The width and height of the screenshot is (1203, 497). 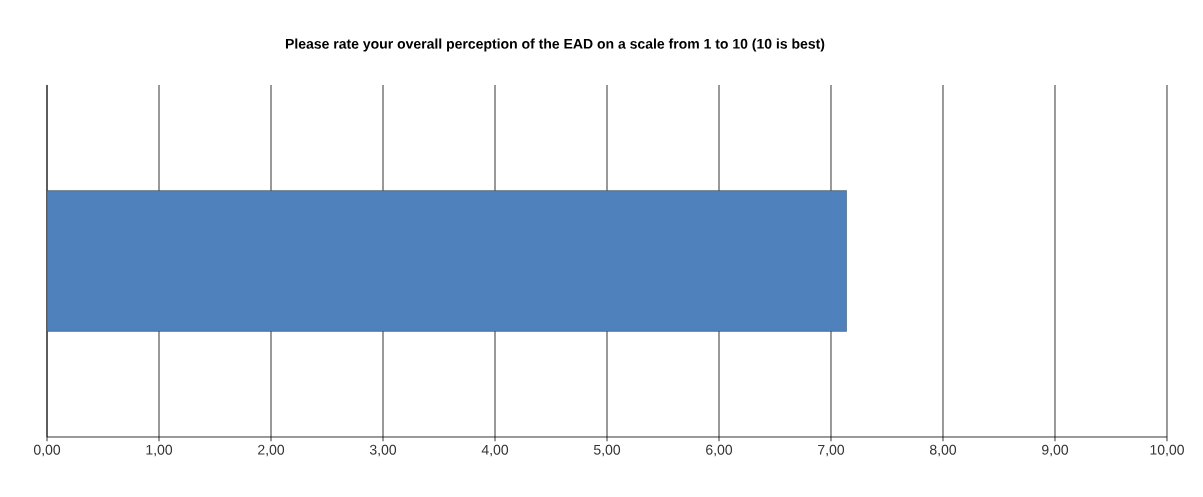 What do you see at coordinates (607, 450) in the screenshot?
I see `x-tick-label: 5,00` at bounding box center [607, 450].